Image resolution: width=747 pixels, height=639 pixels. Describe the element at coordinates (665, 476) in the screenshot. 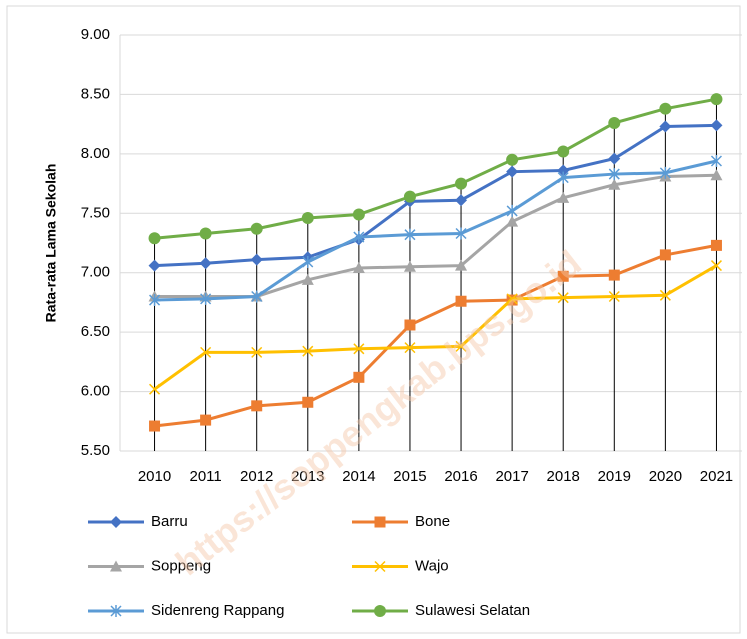

I see `x-tick-label: 2020` at that location.